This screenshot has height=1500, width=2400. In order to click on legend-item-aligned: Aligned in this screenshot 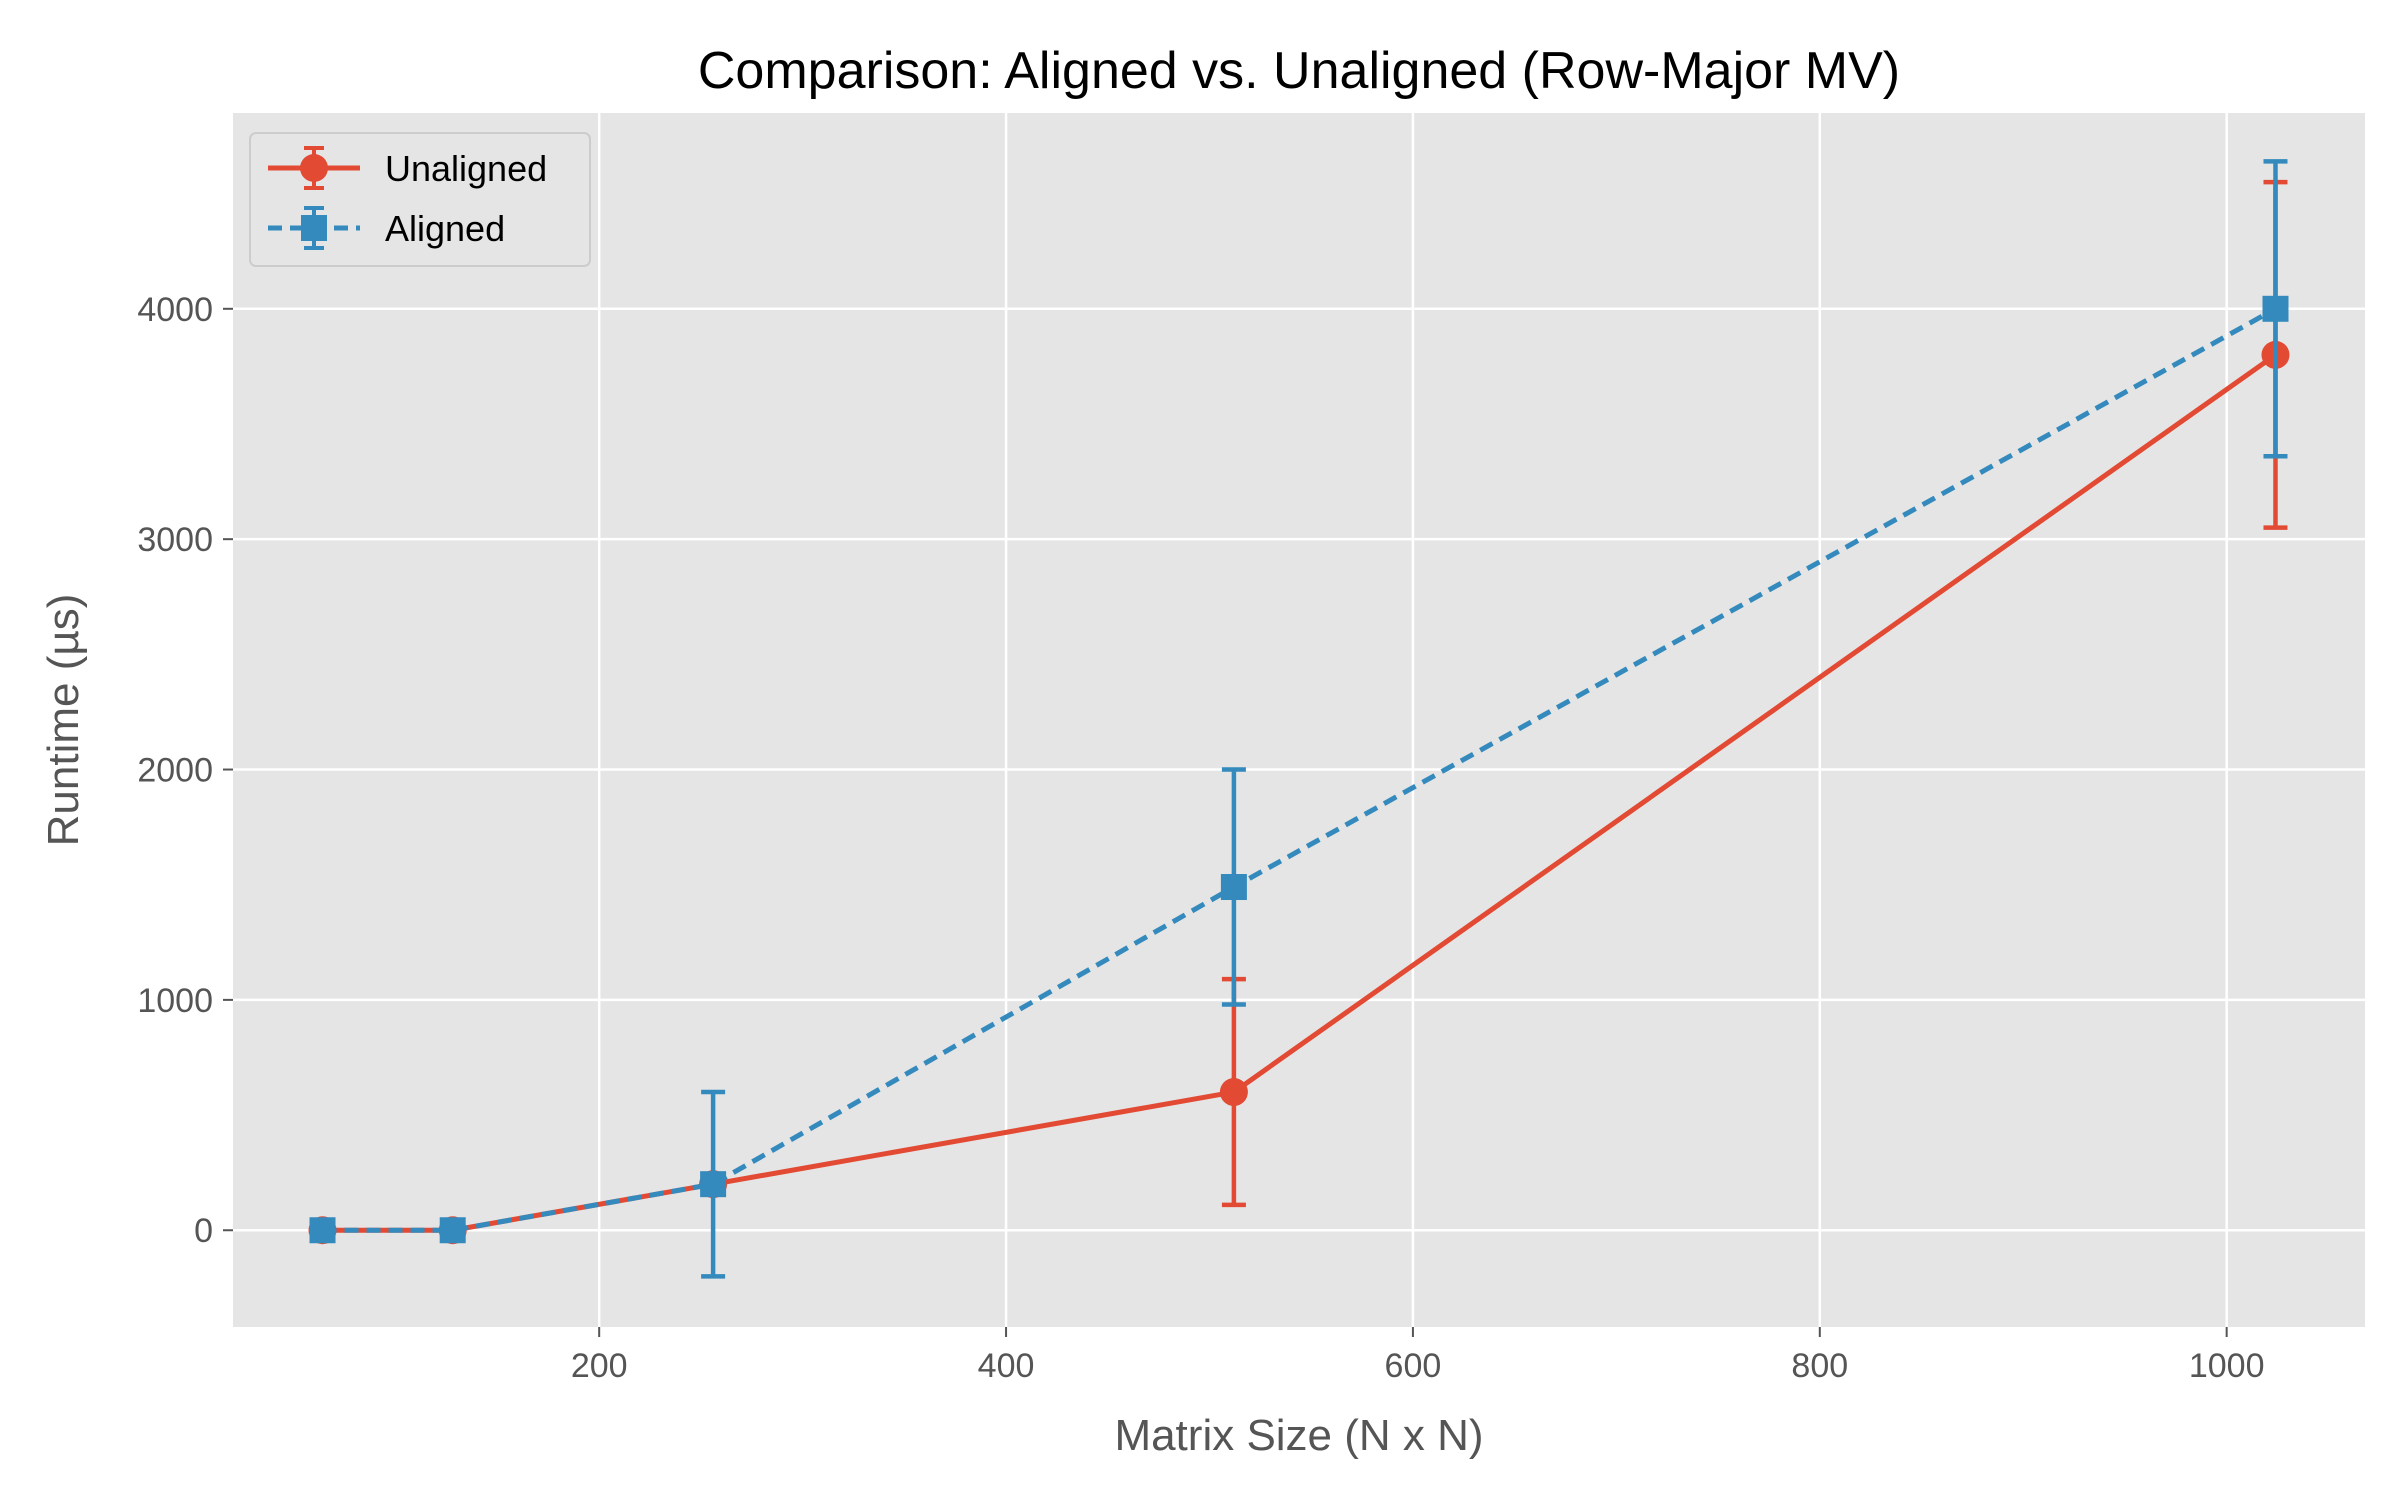, I will do `click(386, 228)`.